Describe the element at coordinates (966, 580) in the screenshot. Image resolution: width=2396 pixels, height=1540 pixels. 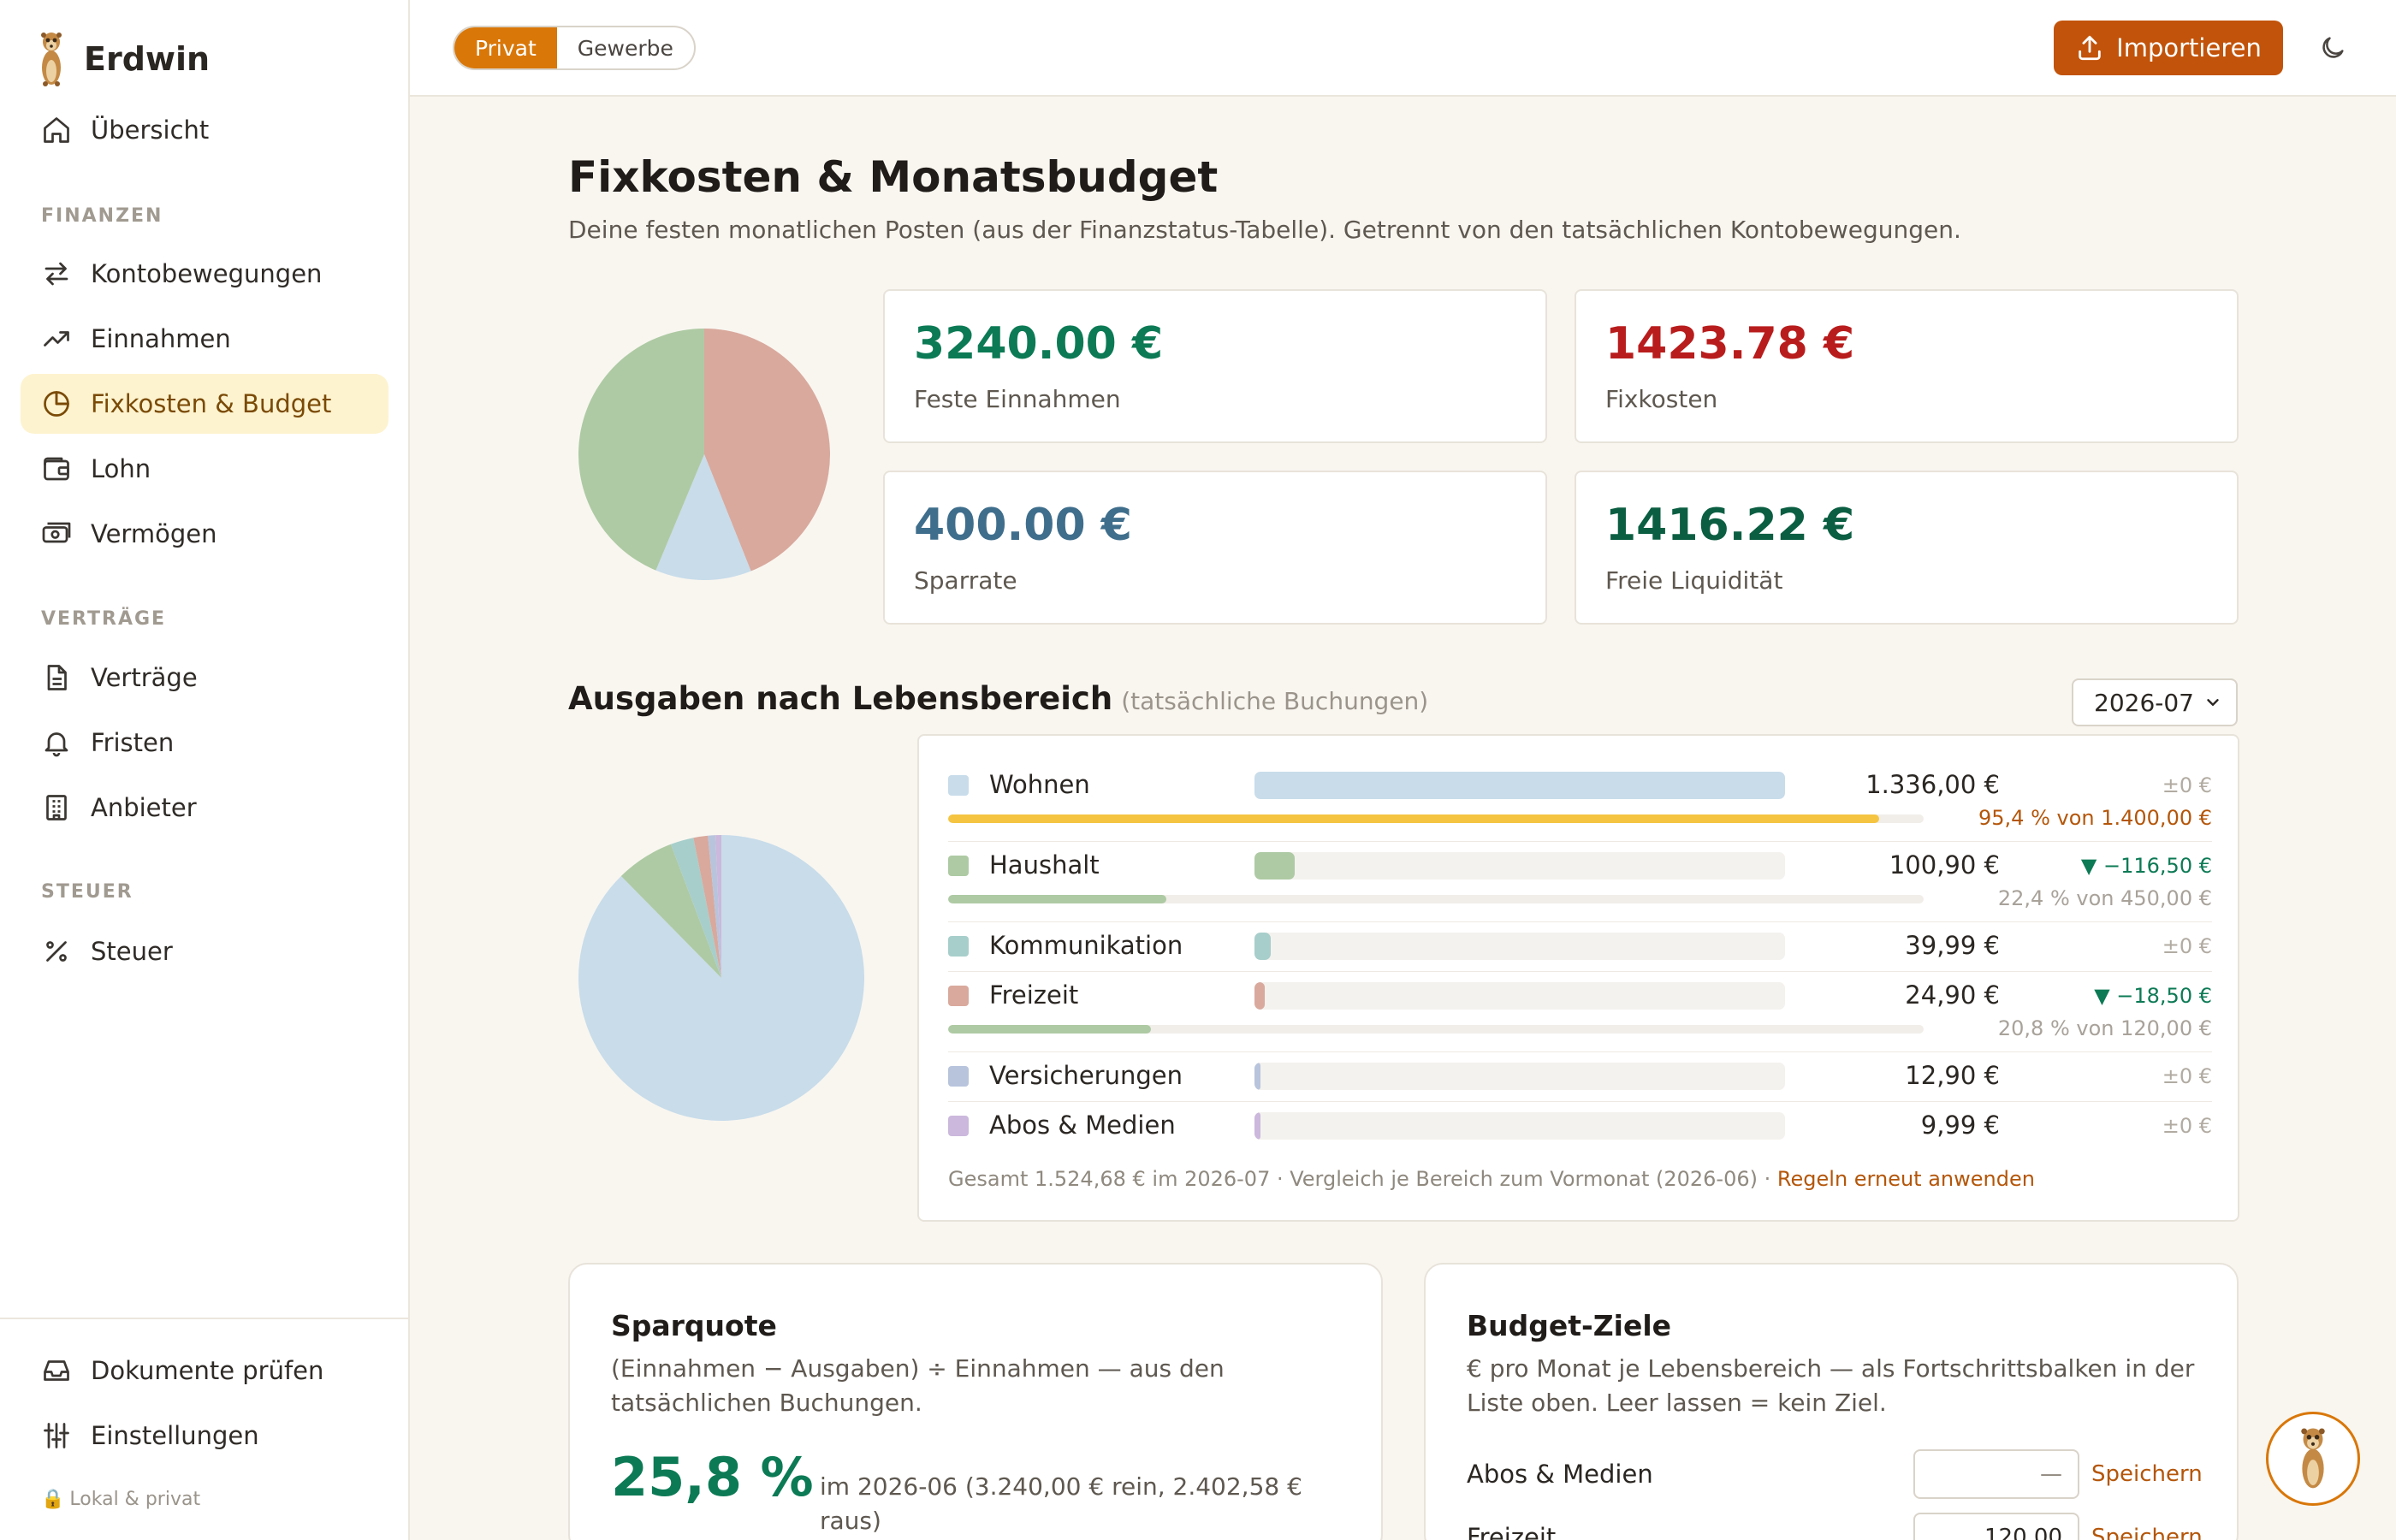
I see `stat-label-savings: Sparrate` at that location.